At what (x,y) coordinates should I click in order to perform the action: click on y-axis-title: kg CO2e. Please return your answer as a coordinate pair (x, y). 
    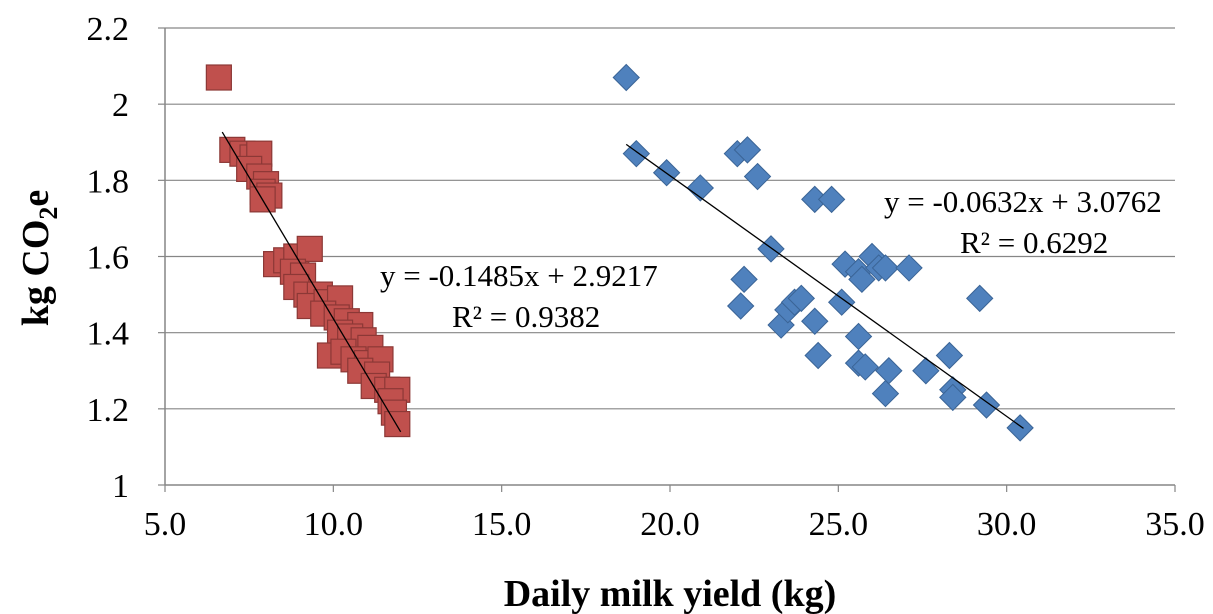
    Looking at the image, I should click on (39, 258).